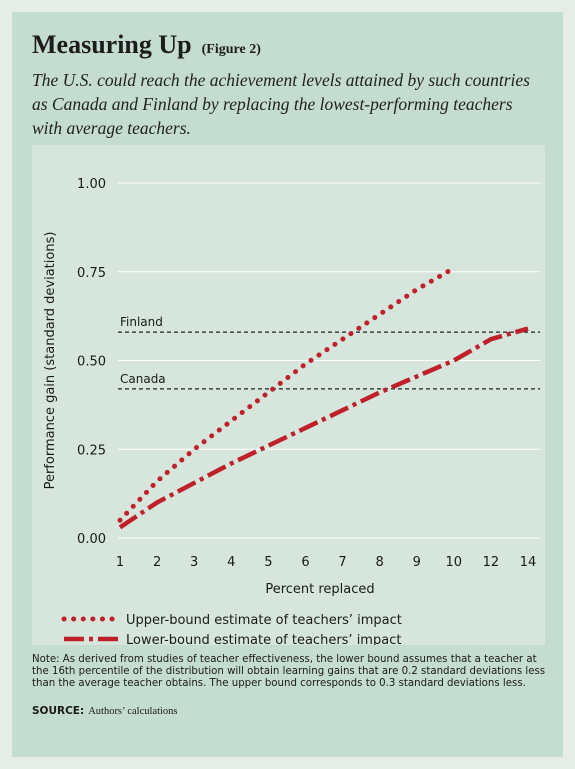 This screenshot has height=769, width=575. What do you see at coordinates (91, 362) in the screenshot?
I see `y-tick-label: 0.50` at bounding box center [91, 362].